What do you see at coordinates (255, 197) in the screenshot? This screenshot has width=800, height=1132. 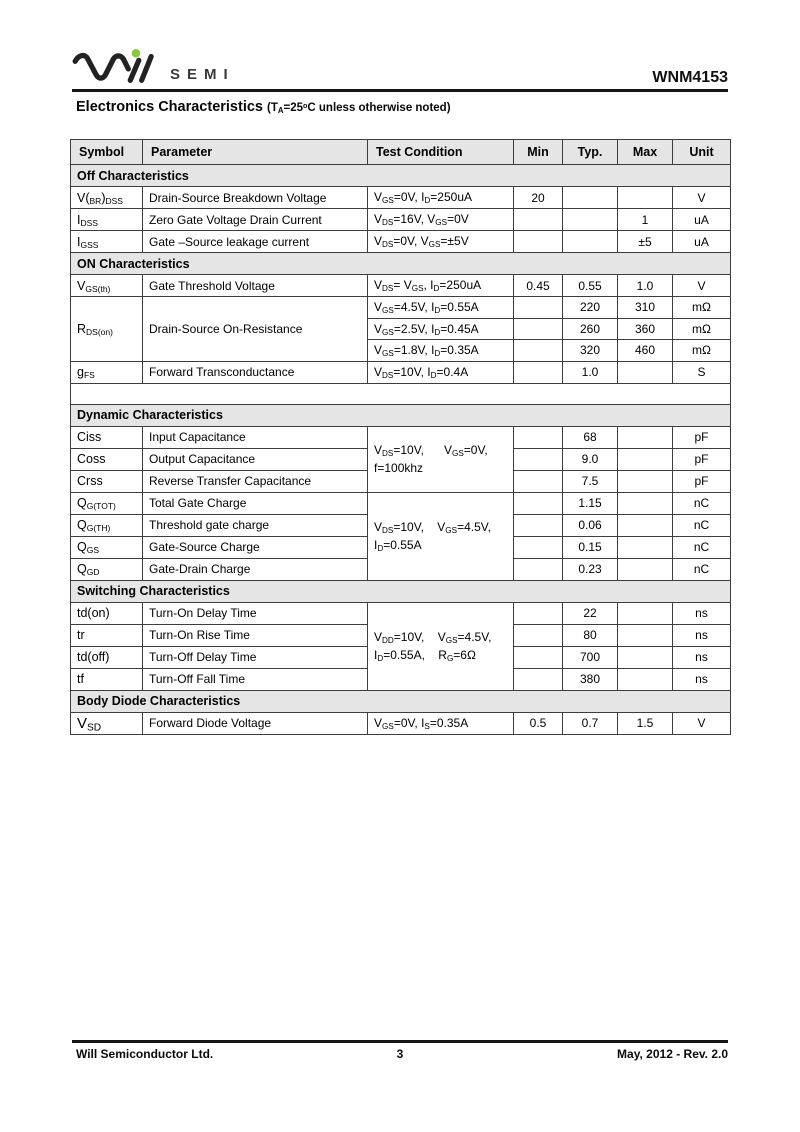 I see `cell-par: Drain-Source Breakdown Voltage` at bounding box center [255, 197].